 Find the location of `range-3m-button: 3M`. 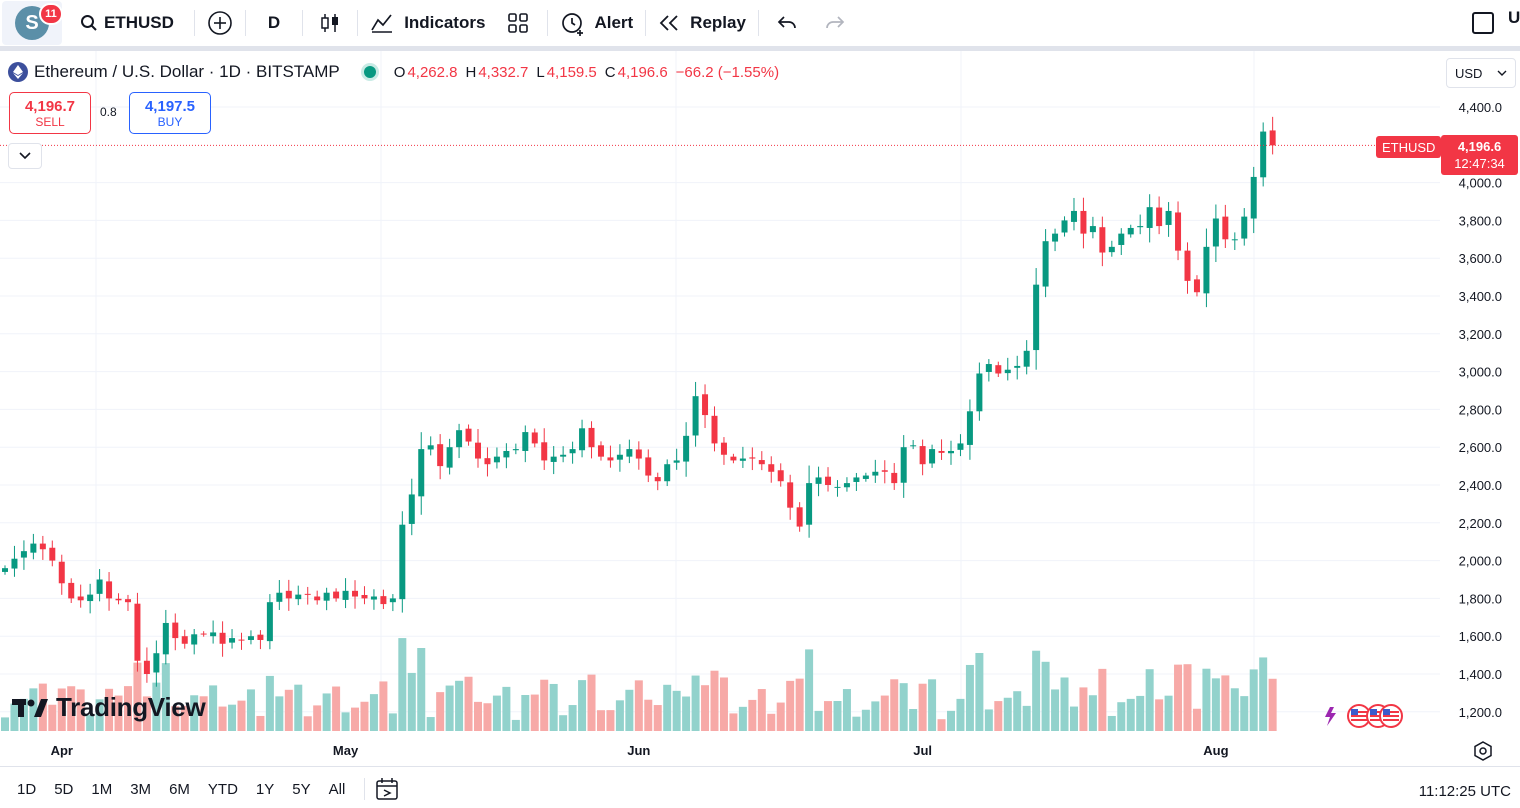

range-3m-button: 3M is located at coordinates (141, 789).